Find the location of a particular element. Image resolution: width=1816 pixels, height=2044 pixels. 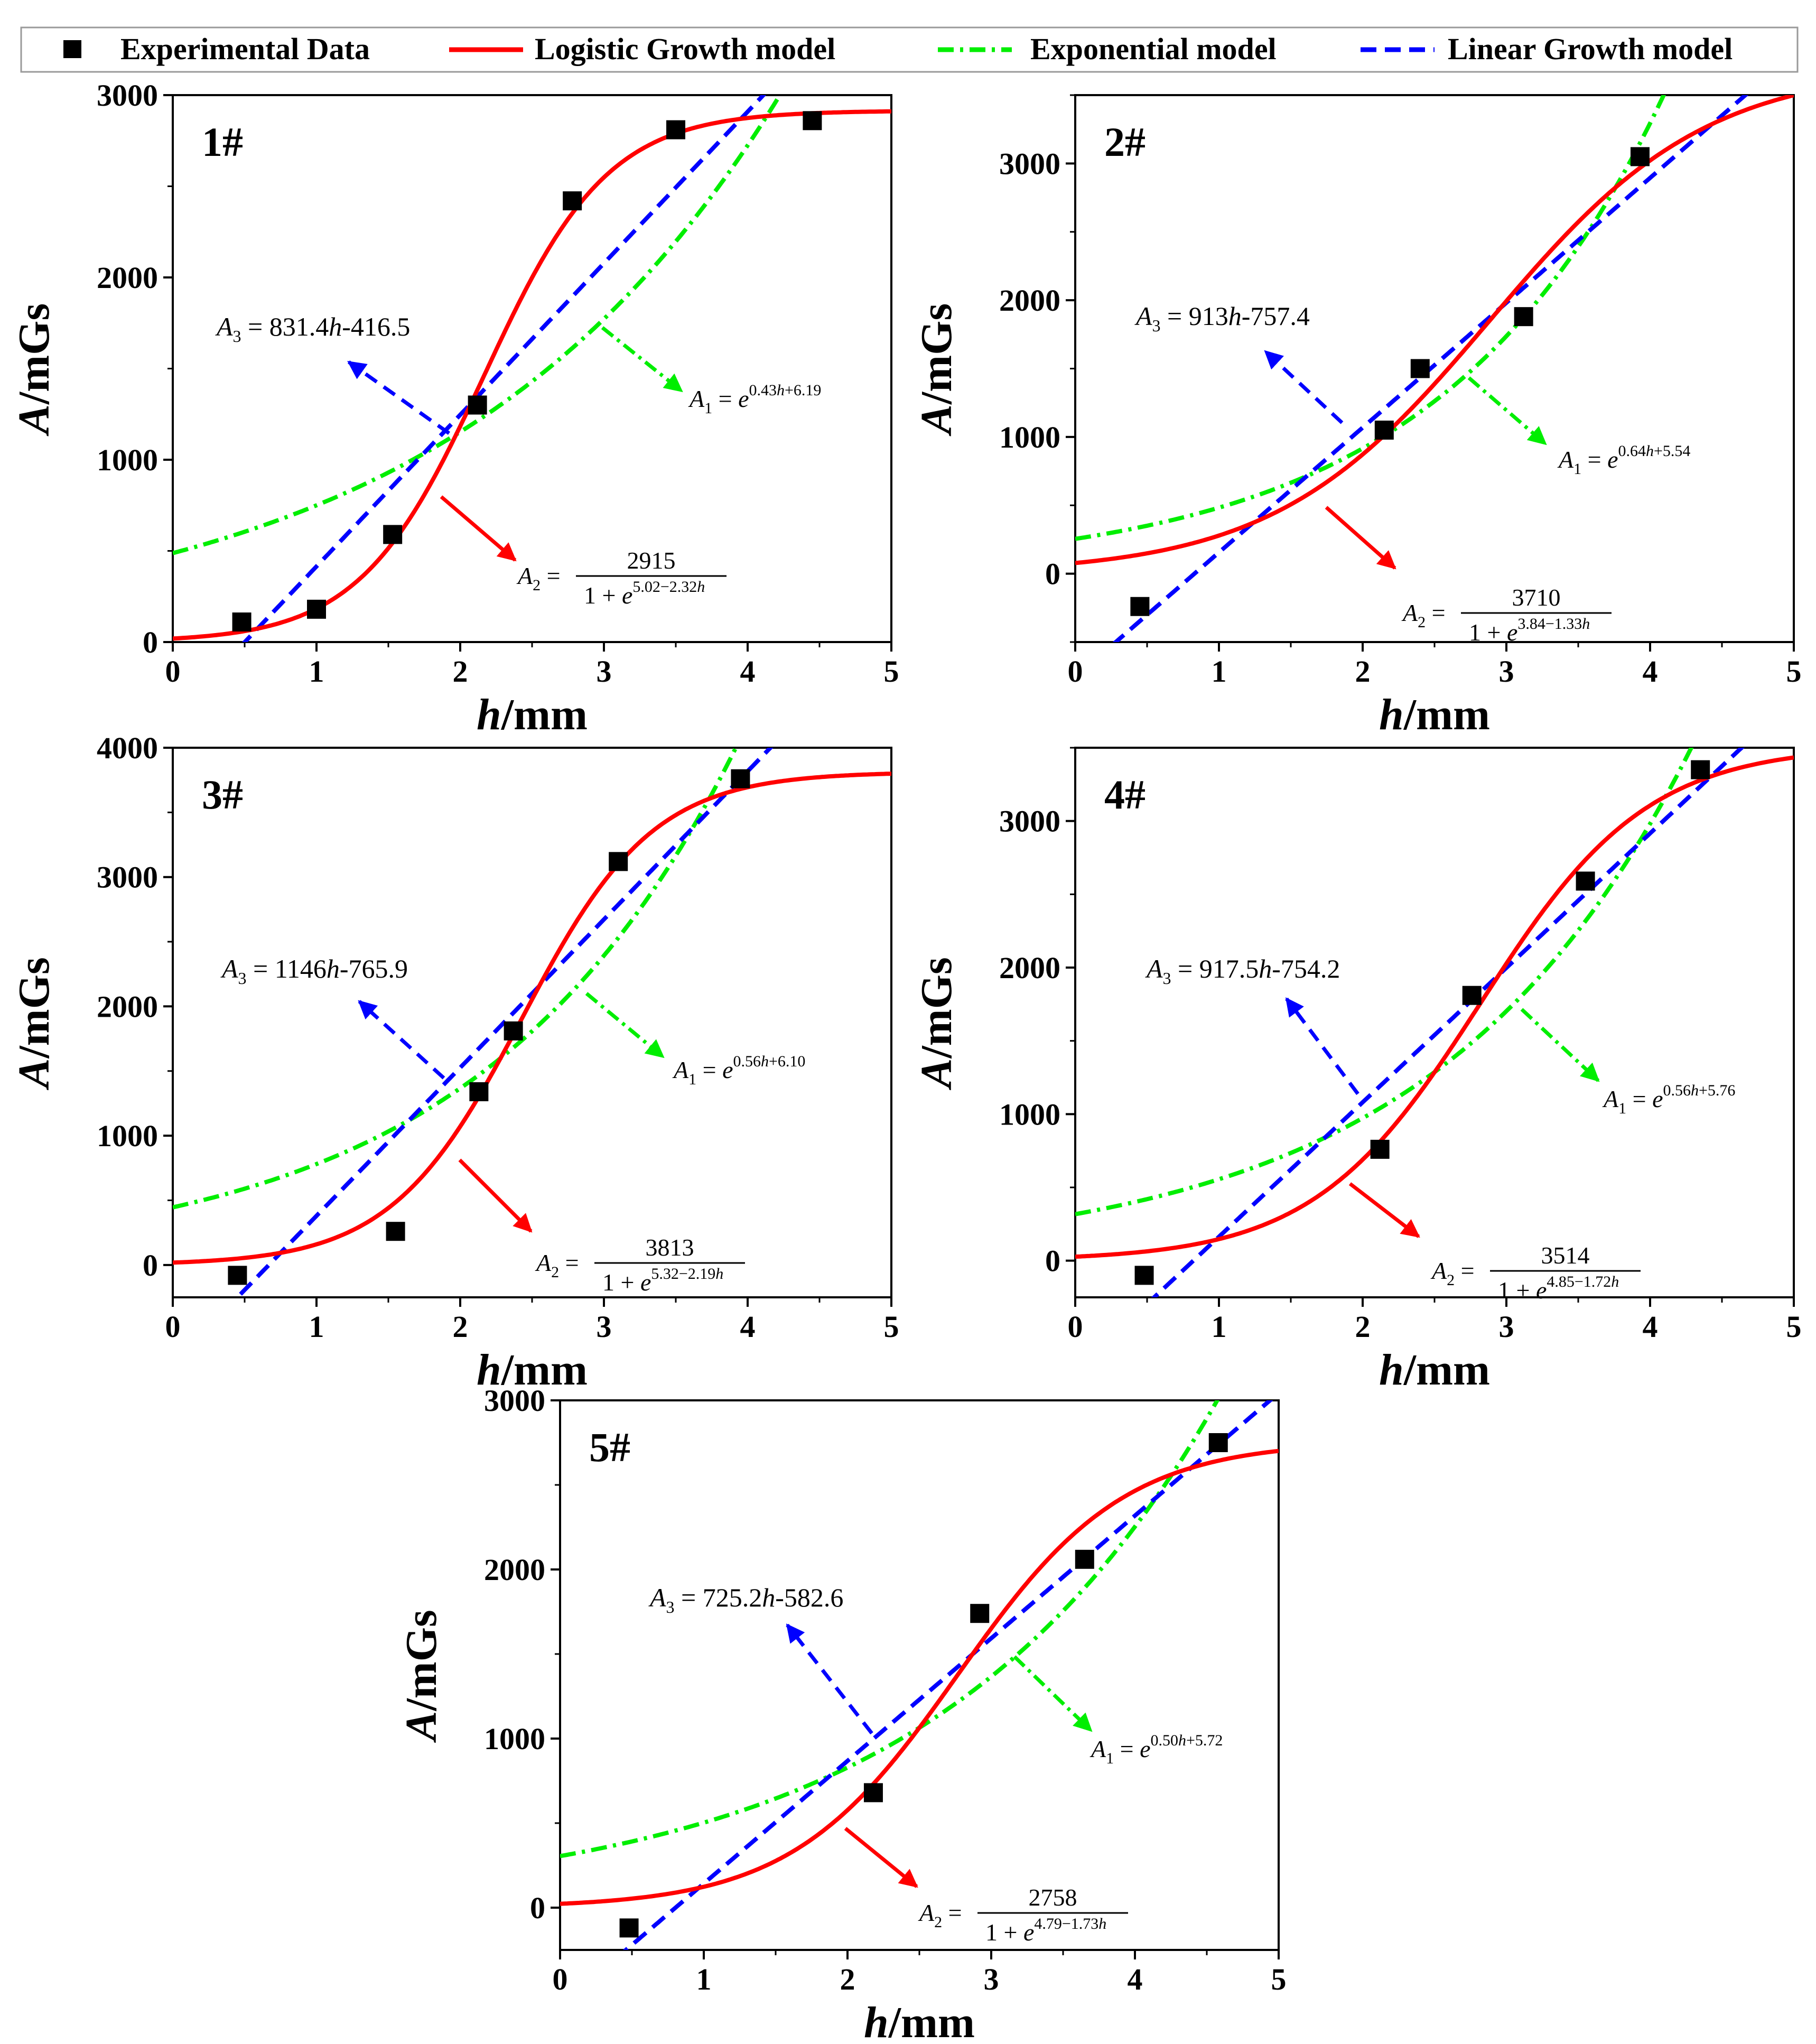

legend-label: Linear Growth model is located at coordinates (1590, 49).